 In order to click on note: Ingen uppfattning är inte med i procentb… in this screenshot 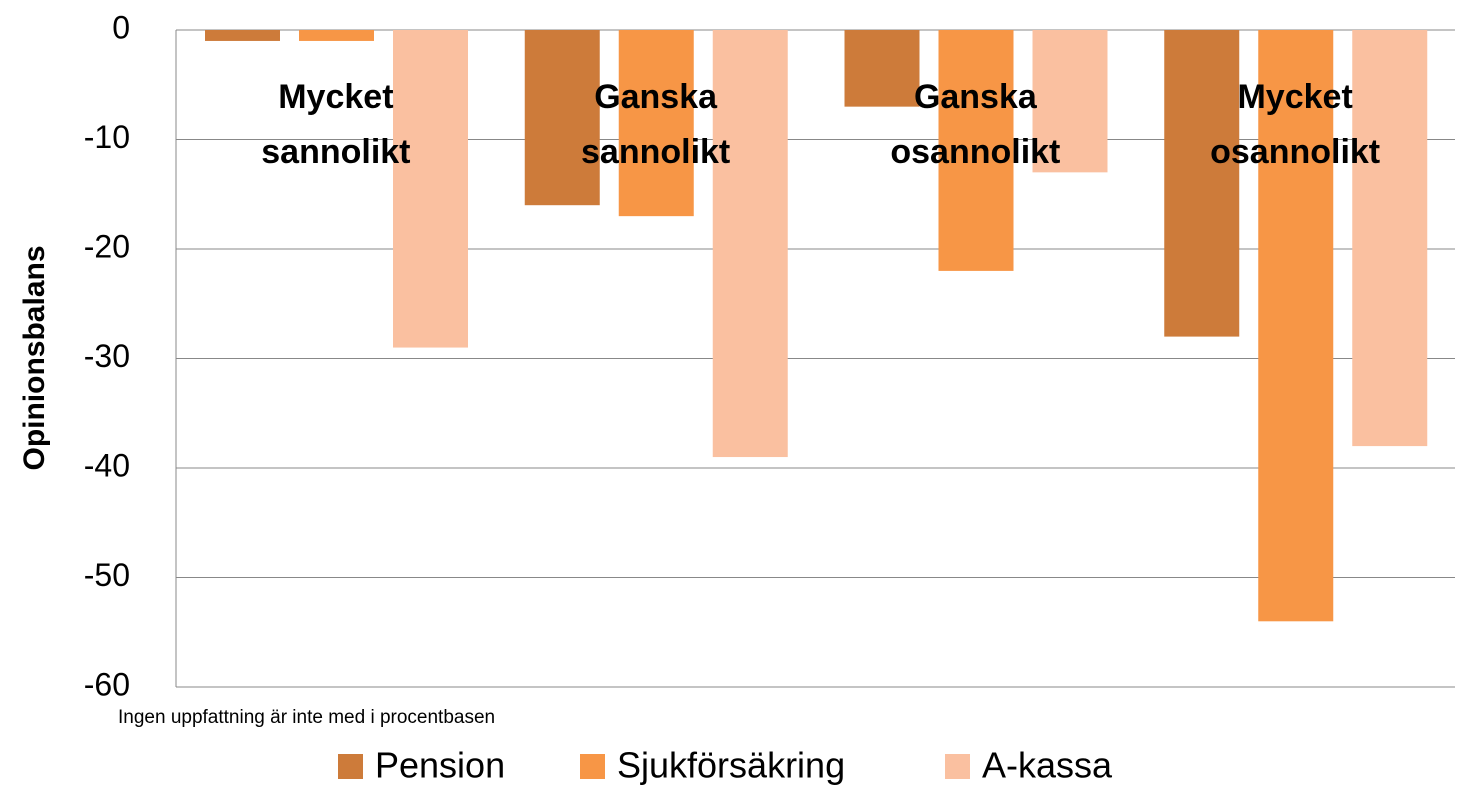, I will do `click(306, 717)`.